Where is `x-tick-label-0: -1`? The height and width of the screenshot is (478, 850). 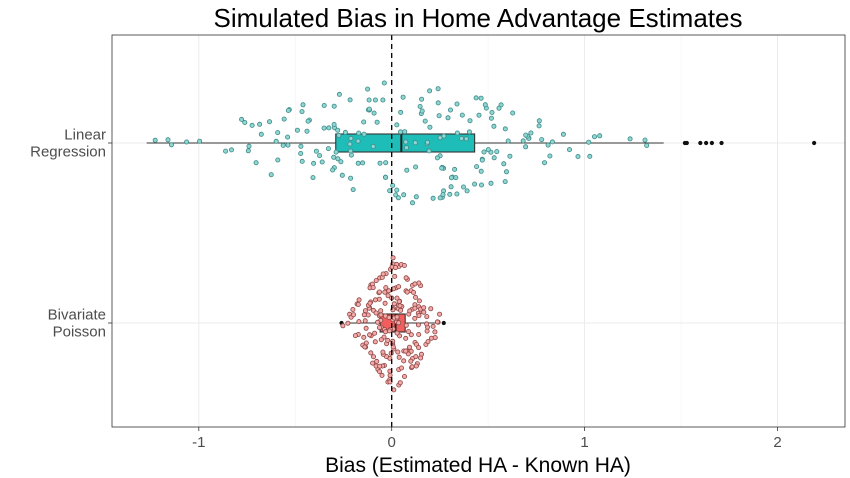
x-tick-label-0: -1 is located at coordinates (198, 442).